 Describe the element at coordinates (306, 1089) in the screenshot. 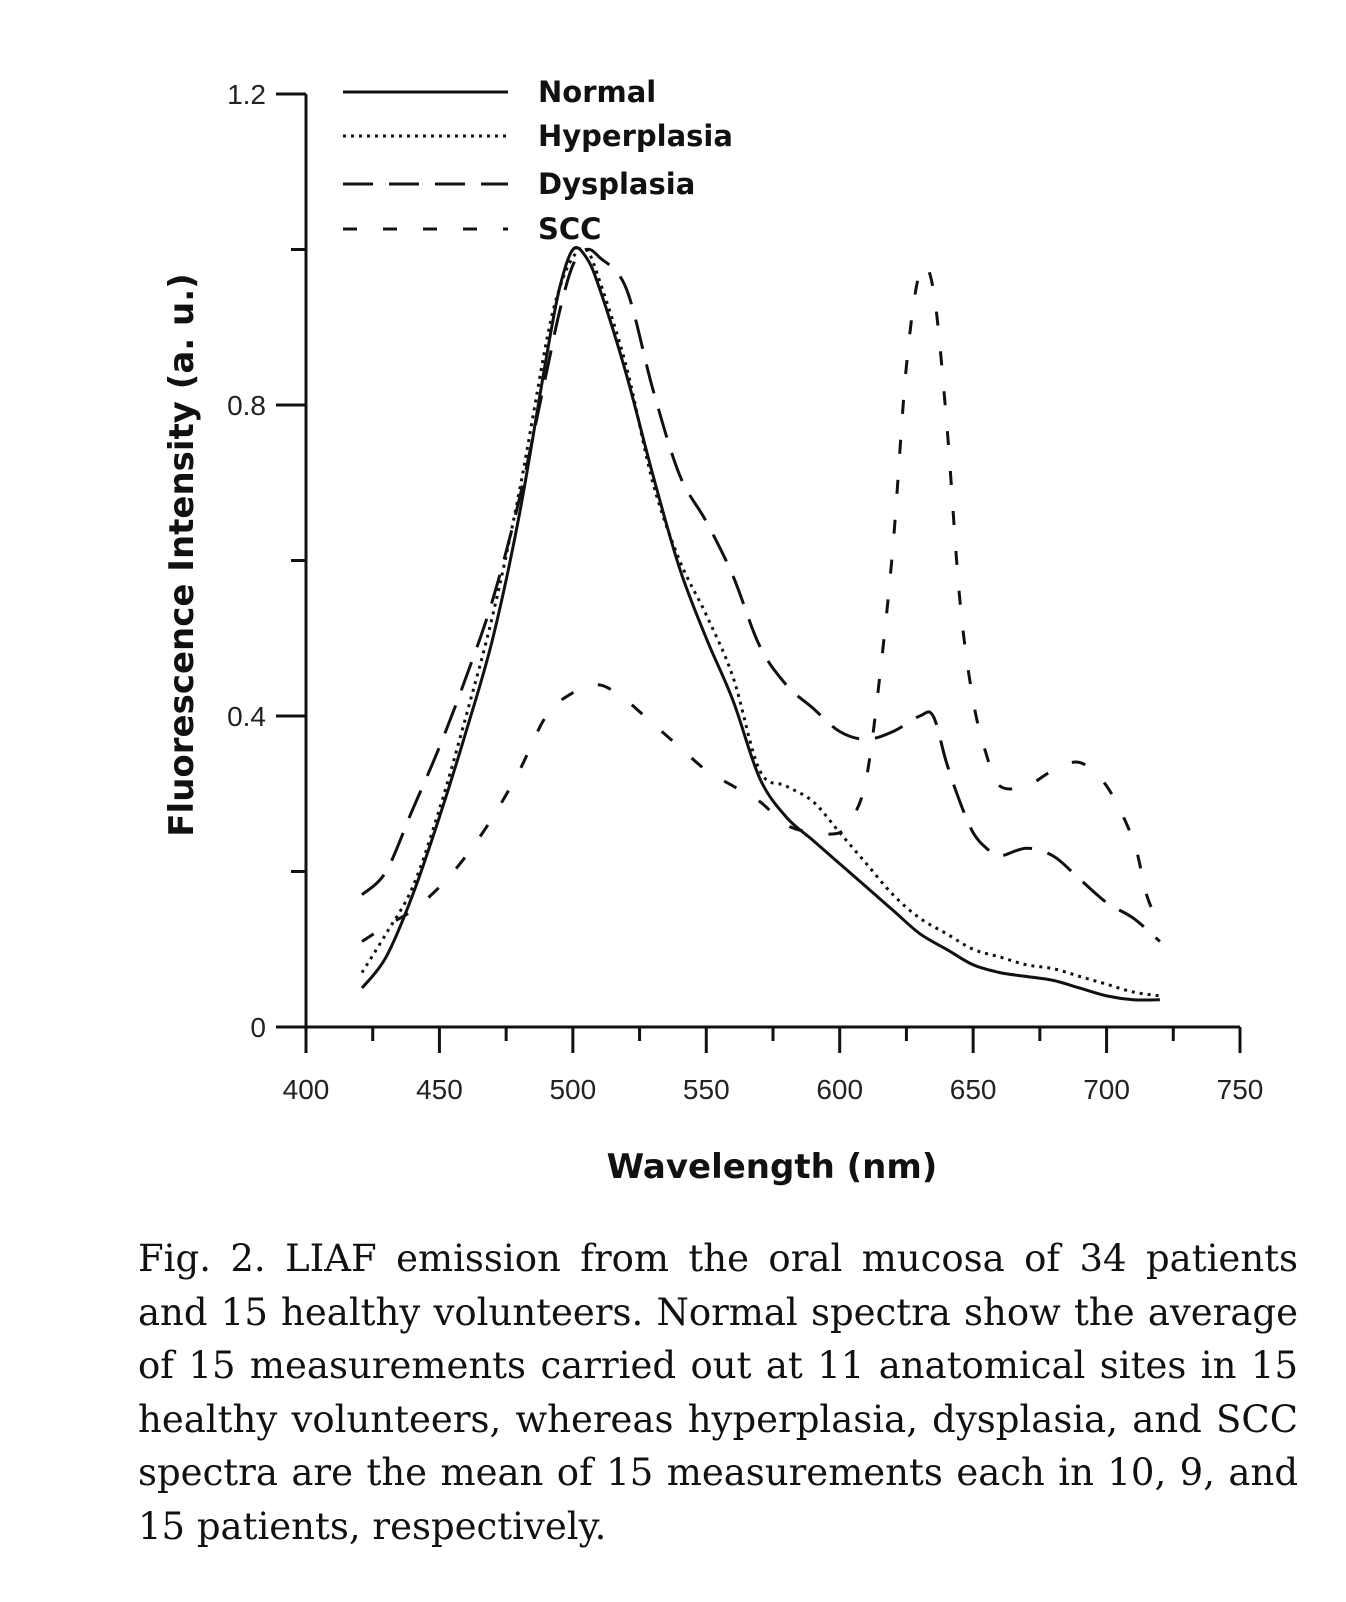

I see `x-tick-label: 400` at that location.